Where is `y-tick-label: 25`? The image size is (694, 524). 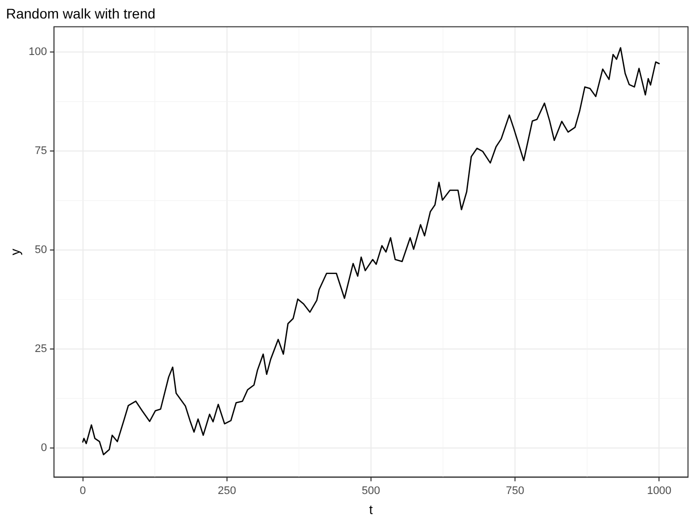 y-tick-label: 25 is located at coordinates (40, 349).